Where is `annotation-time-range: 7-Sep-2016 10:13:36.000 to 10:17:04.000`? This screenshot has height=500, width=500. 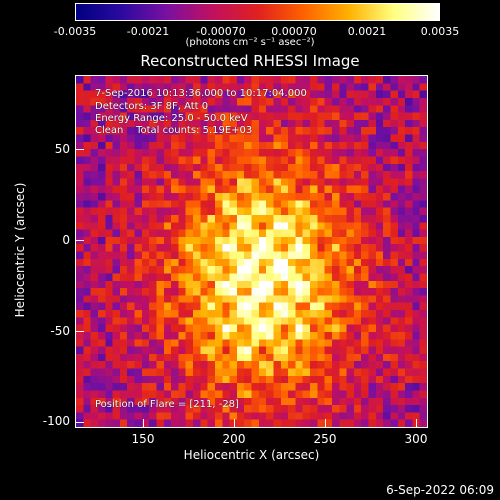 annotation-time-range: 7-Sep-2016 10:13:36.000 to 10:17:04.000 is located at coordinates (201, 93).